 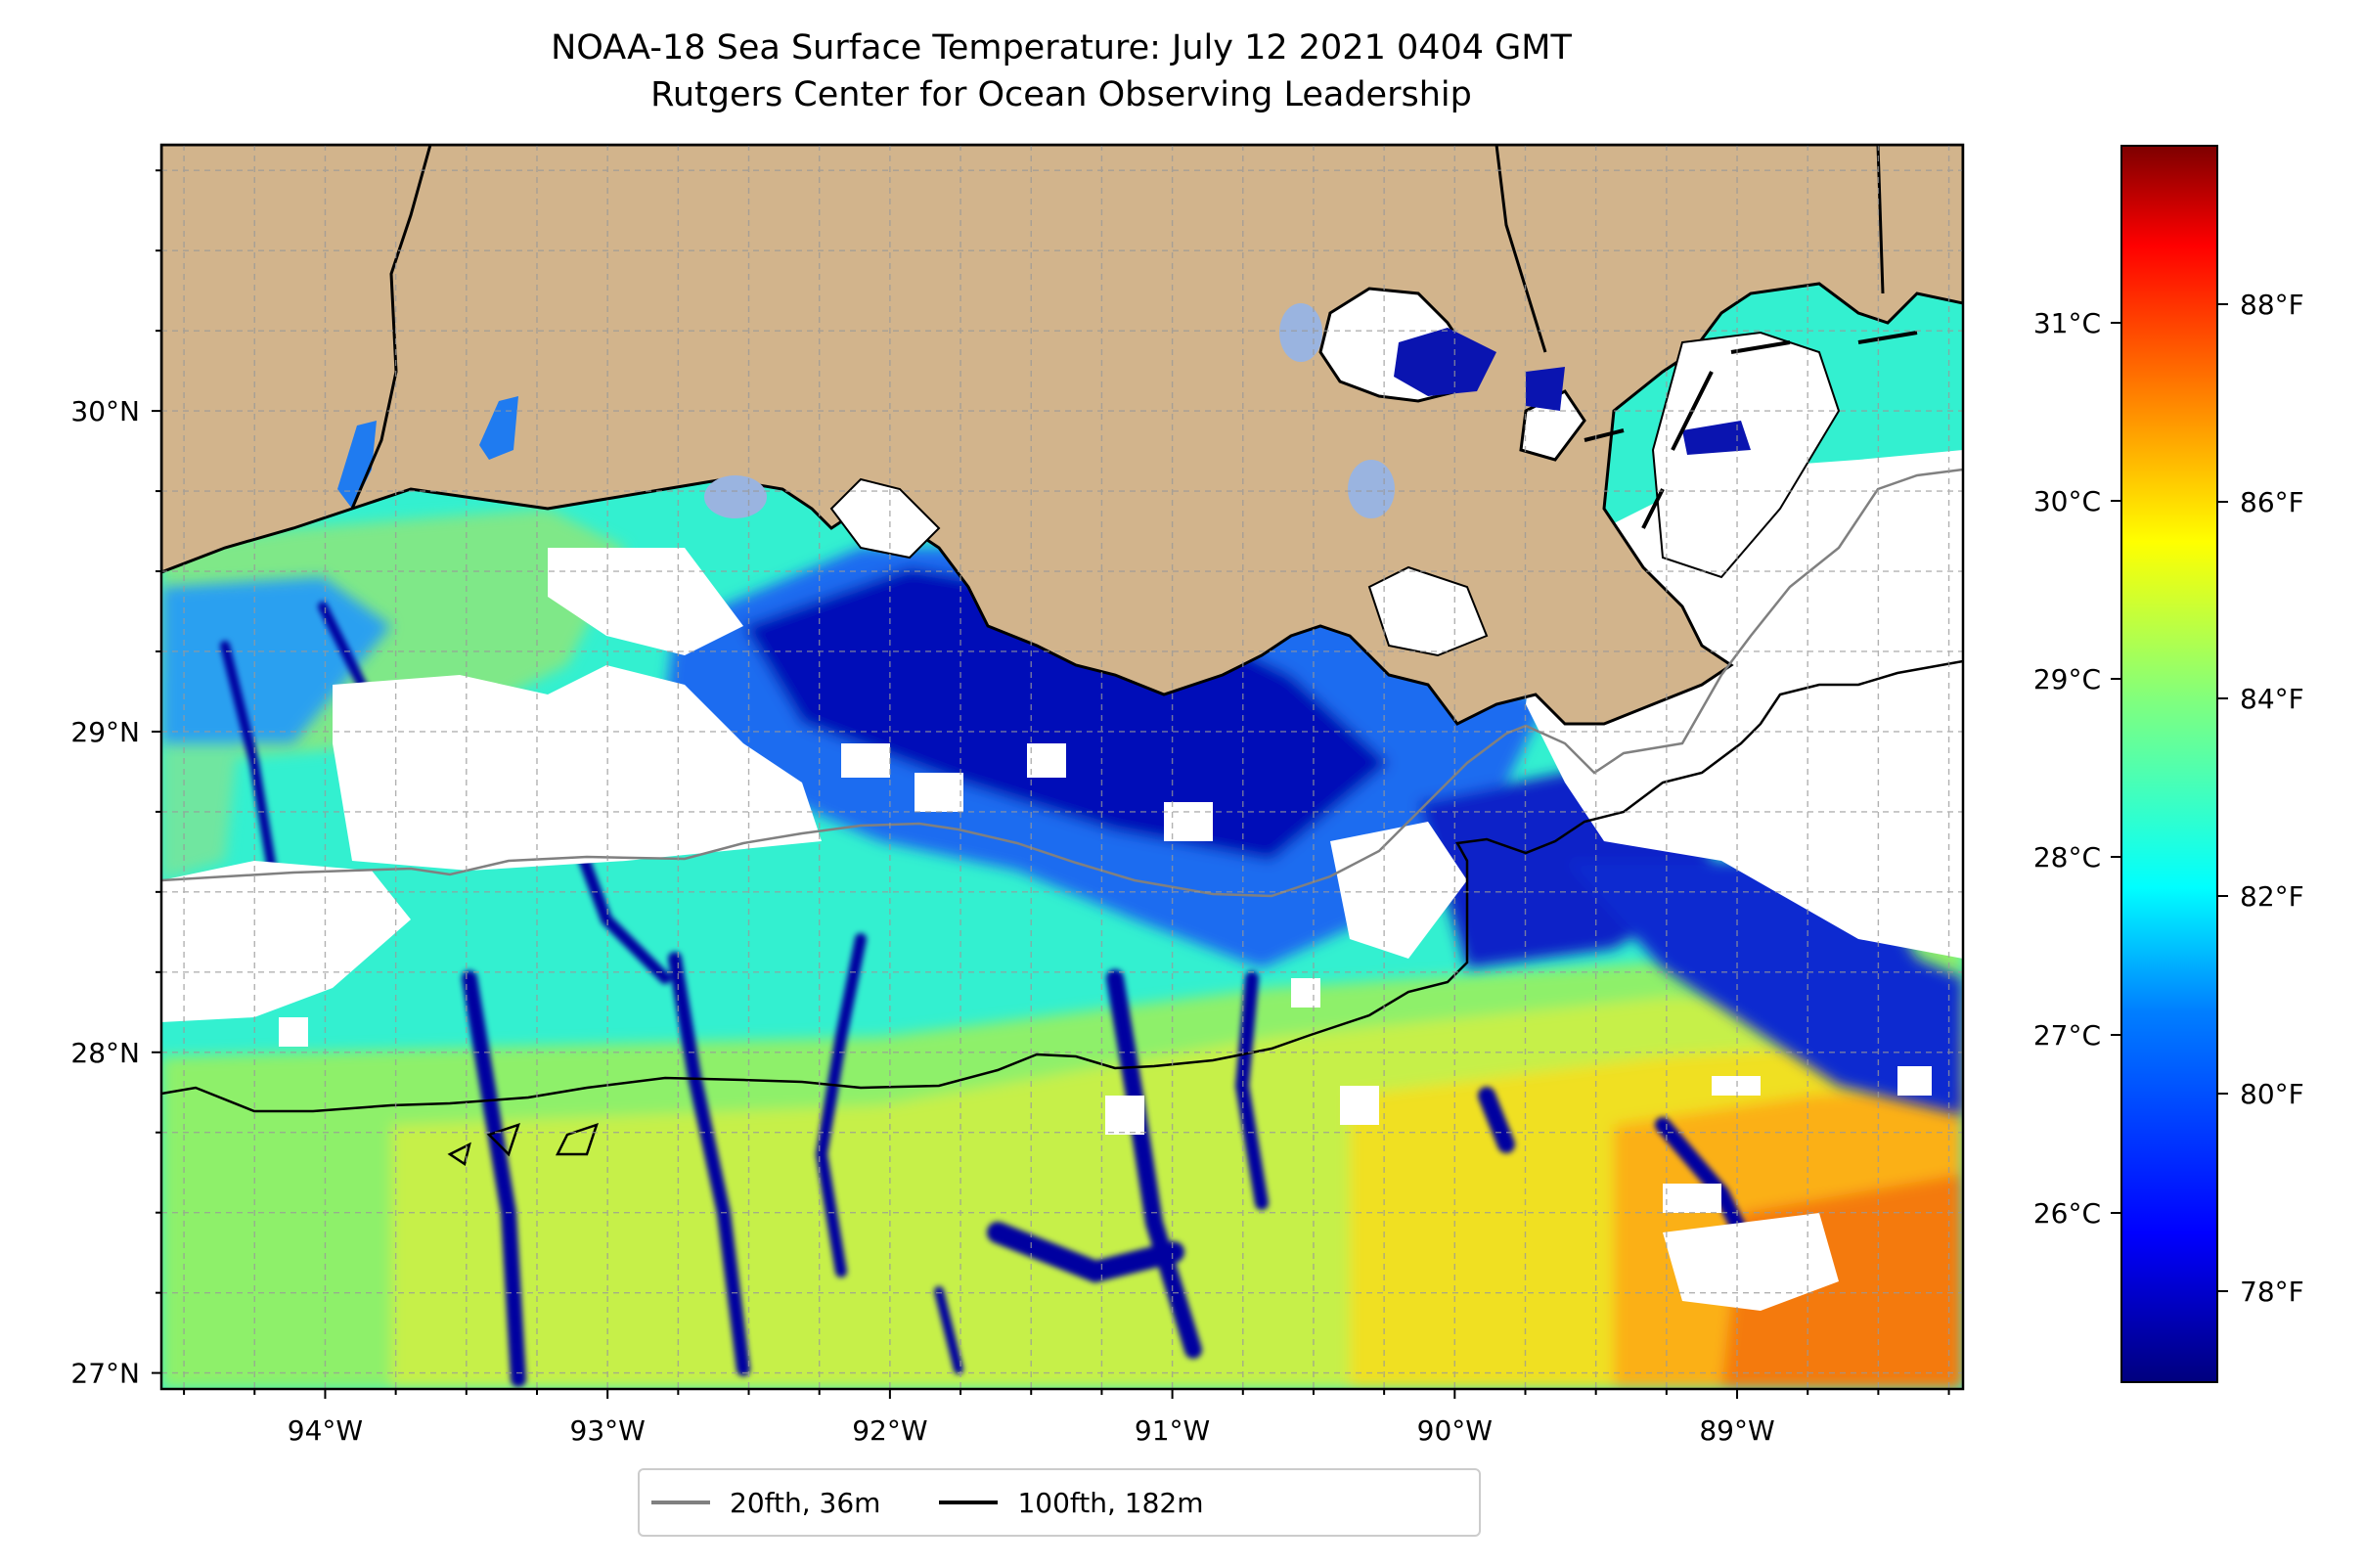 What do you see at coordinates (1455, 1430) in the screenshot?
I see `lon-tick-label: 90°W` at bounding box center [1455, 1430].